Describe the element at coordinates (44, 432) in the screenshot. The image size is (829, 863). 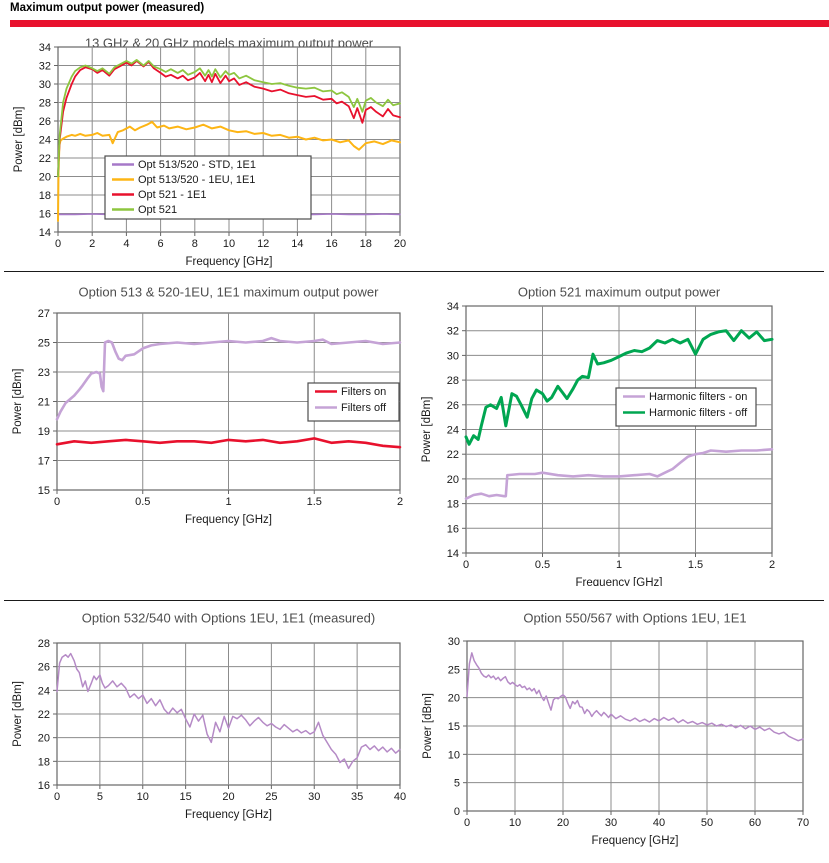
I see `y-tick-label: 19` at that location.